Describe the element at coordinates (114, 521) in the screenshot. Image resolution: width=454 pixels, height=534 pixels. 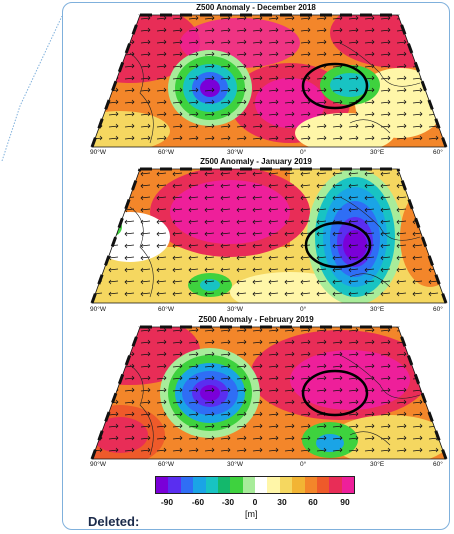
I see `deleted-label: Deleted:` at that location.